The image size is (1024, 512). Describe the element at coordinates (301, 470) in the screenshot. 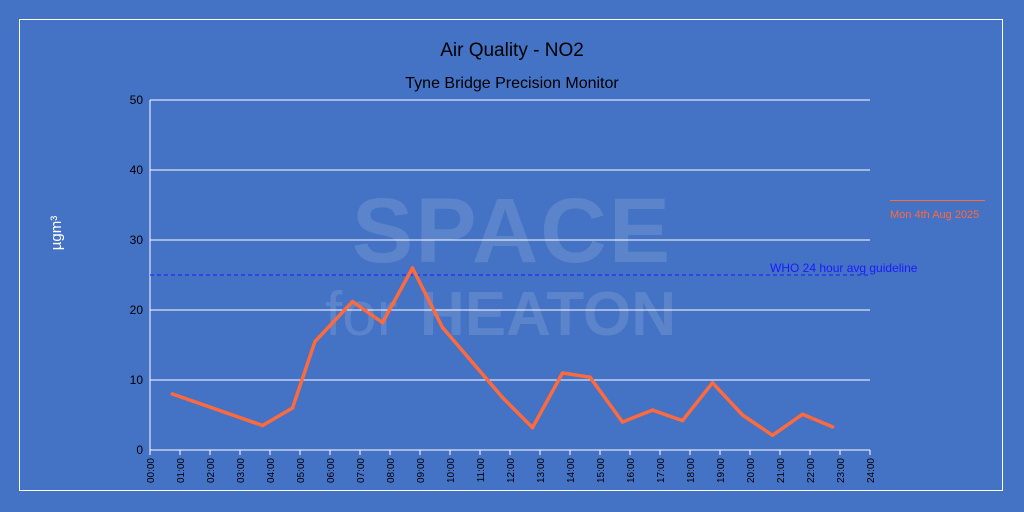

I see `x-tick-label: 05:00` at that location.